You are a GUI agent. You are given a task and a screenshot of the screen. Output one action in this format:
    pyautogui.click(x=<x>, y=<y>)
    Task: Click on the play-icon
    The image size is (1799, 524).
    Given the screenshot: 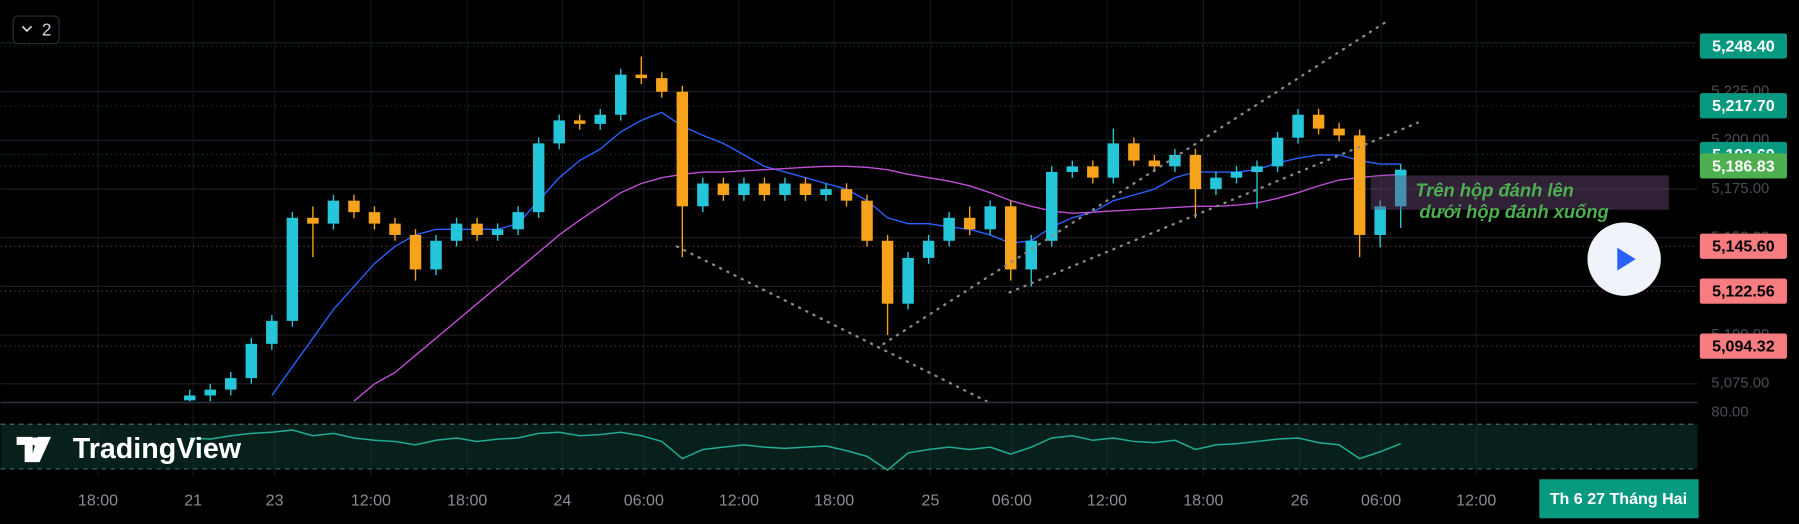 What is the action you would take?
    pyautogui.click(x=1626, y=259)
    